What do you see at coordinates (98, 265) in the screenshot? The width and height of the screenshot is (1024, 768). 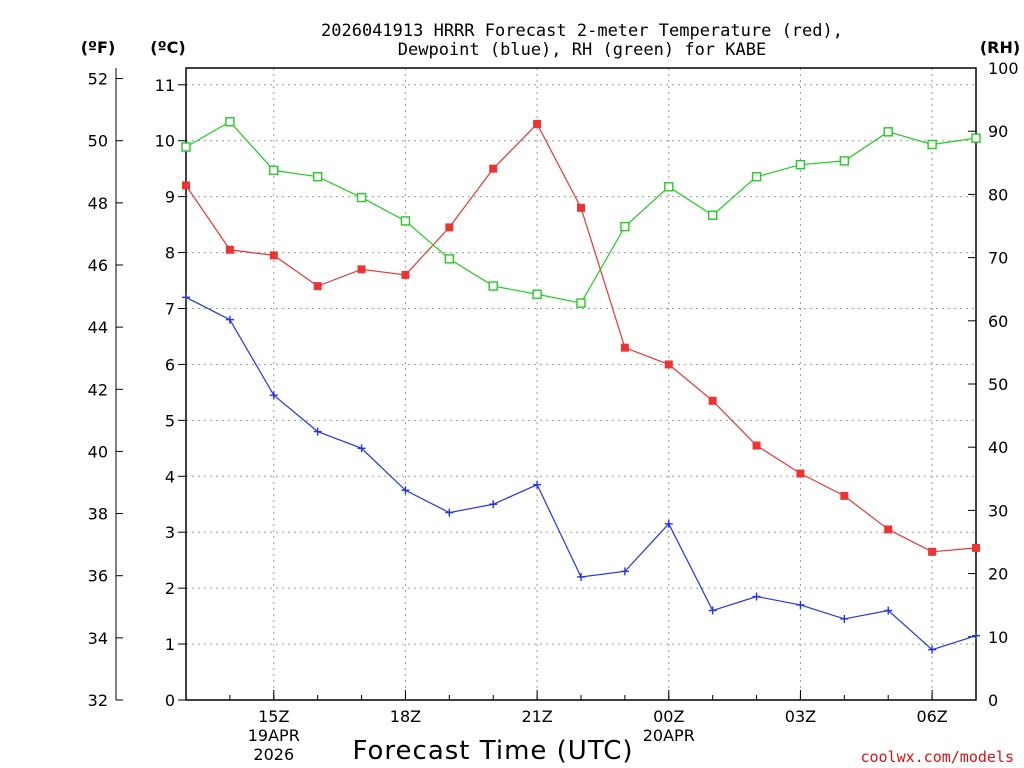 I see `fahrenheit-tick-label: 46` at bounding box center [98, 265].